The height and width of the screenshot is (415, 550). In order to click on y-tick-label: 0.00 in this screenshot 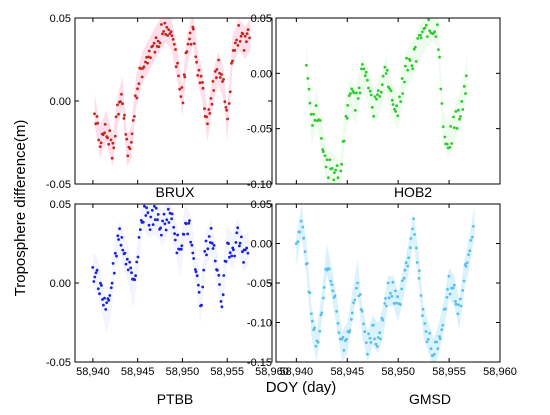, I will do `click(261, 74)`.